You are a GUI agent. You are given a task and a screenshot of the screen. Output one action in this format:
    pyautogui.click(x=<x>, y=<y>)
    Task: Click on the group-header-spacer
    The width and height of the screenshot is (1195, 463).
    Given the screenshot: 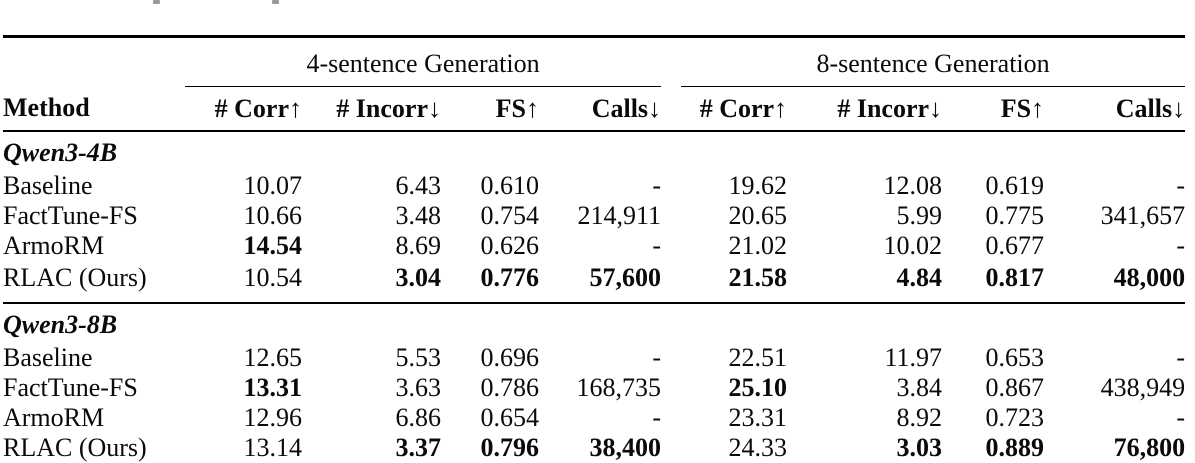 What is the action you would take?
    pyautogui.click(x=94, y=62)
    